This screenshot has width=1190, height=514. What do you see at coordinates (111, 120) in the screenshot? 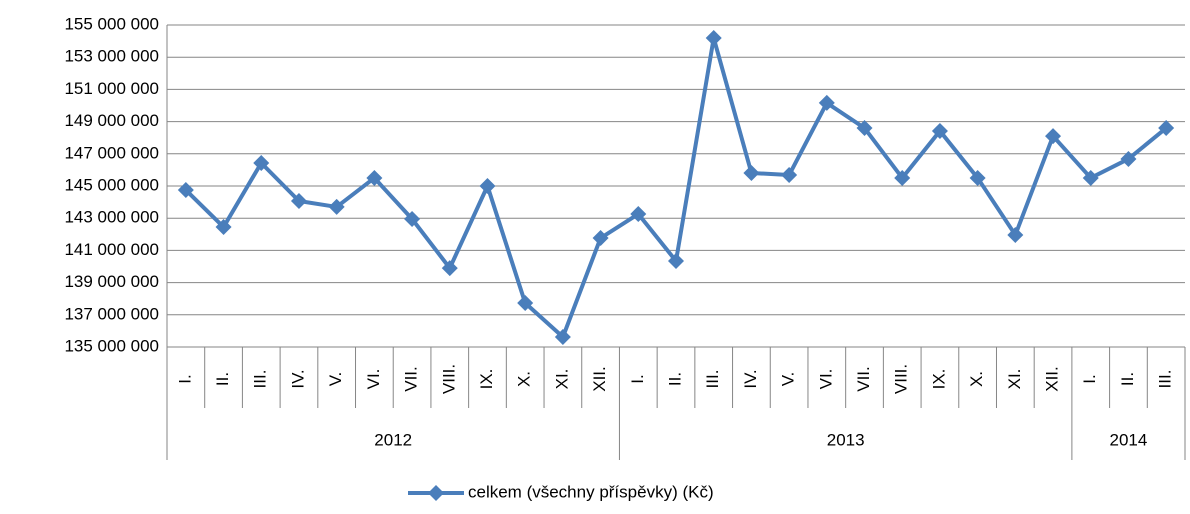
I see `y-tick-label: 149 000 000` at bounding box center [111, 120].